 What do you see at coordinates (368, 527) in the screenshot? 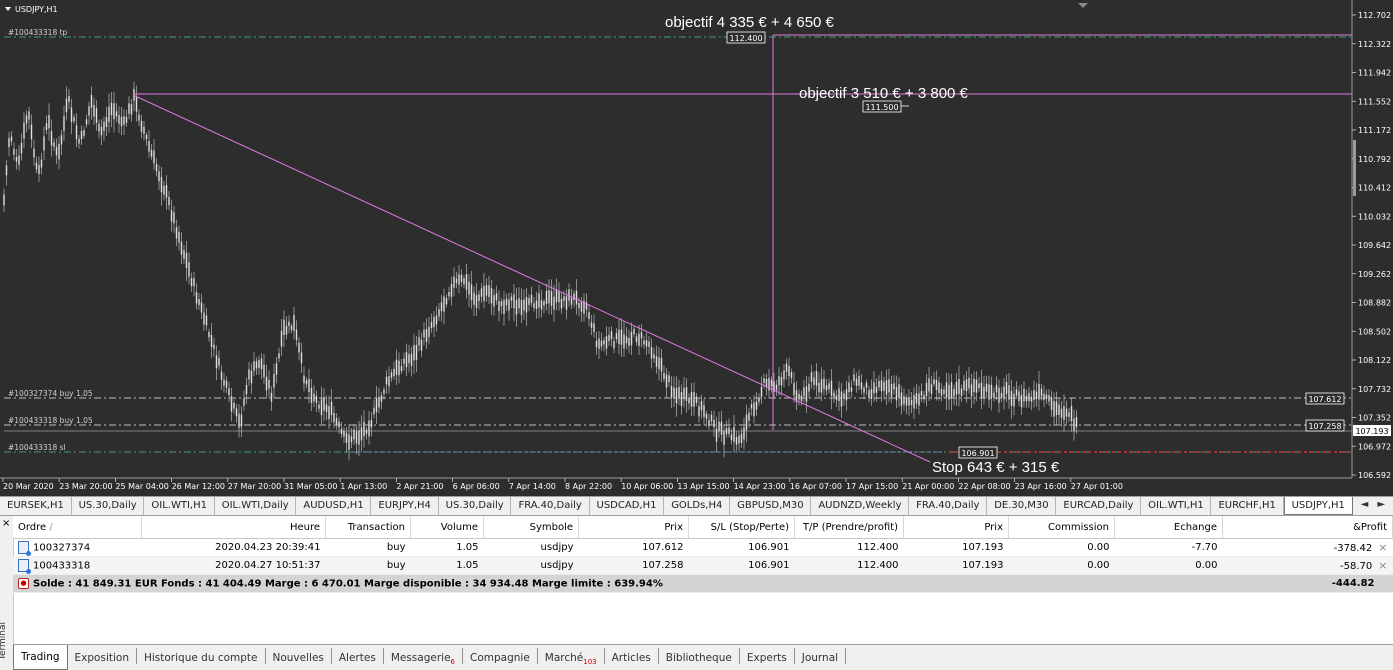
I see `col-type: Transaction` at bounding box center [368, 527].